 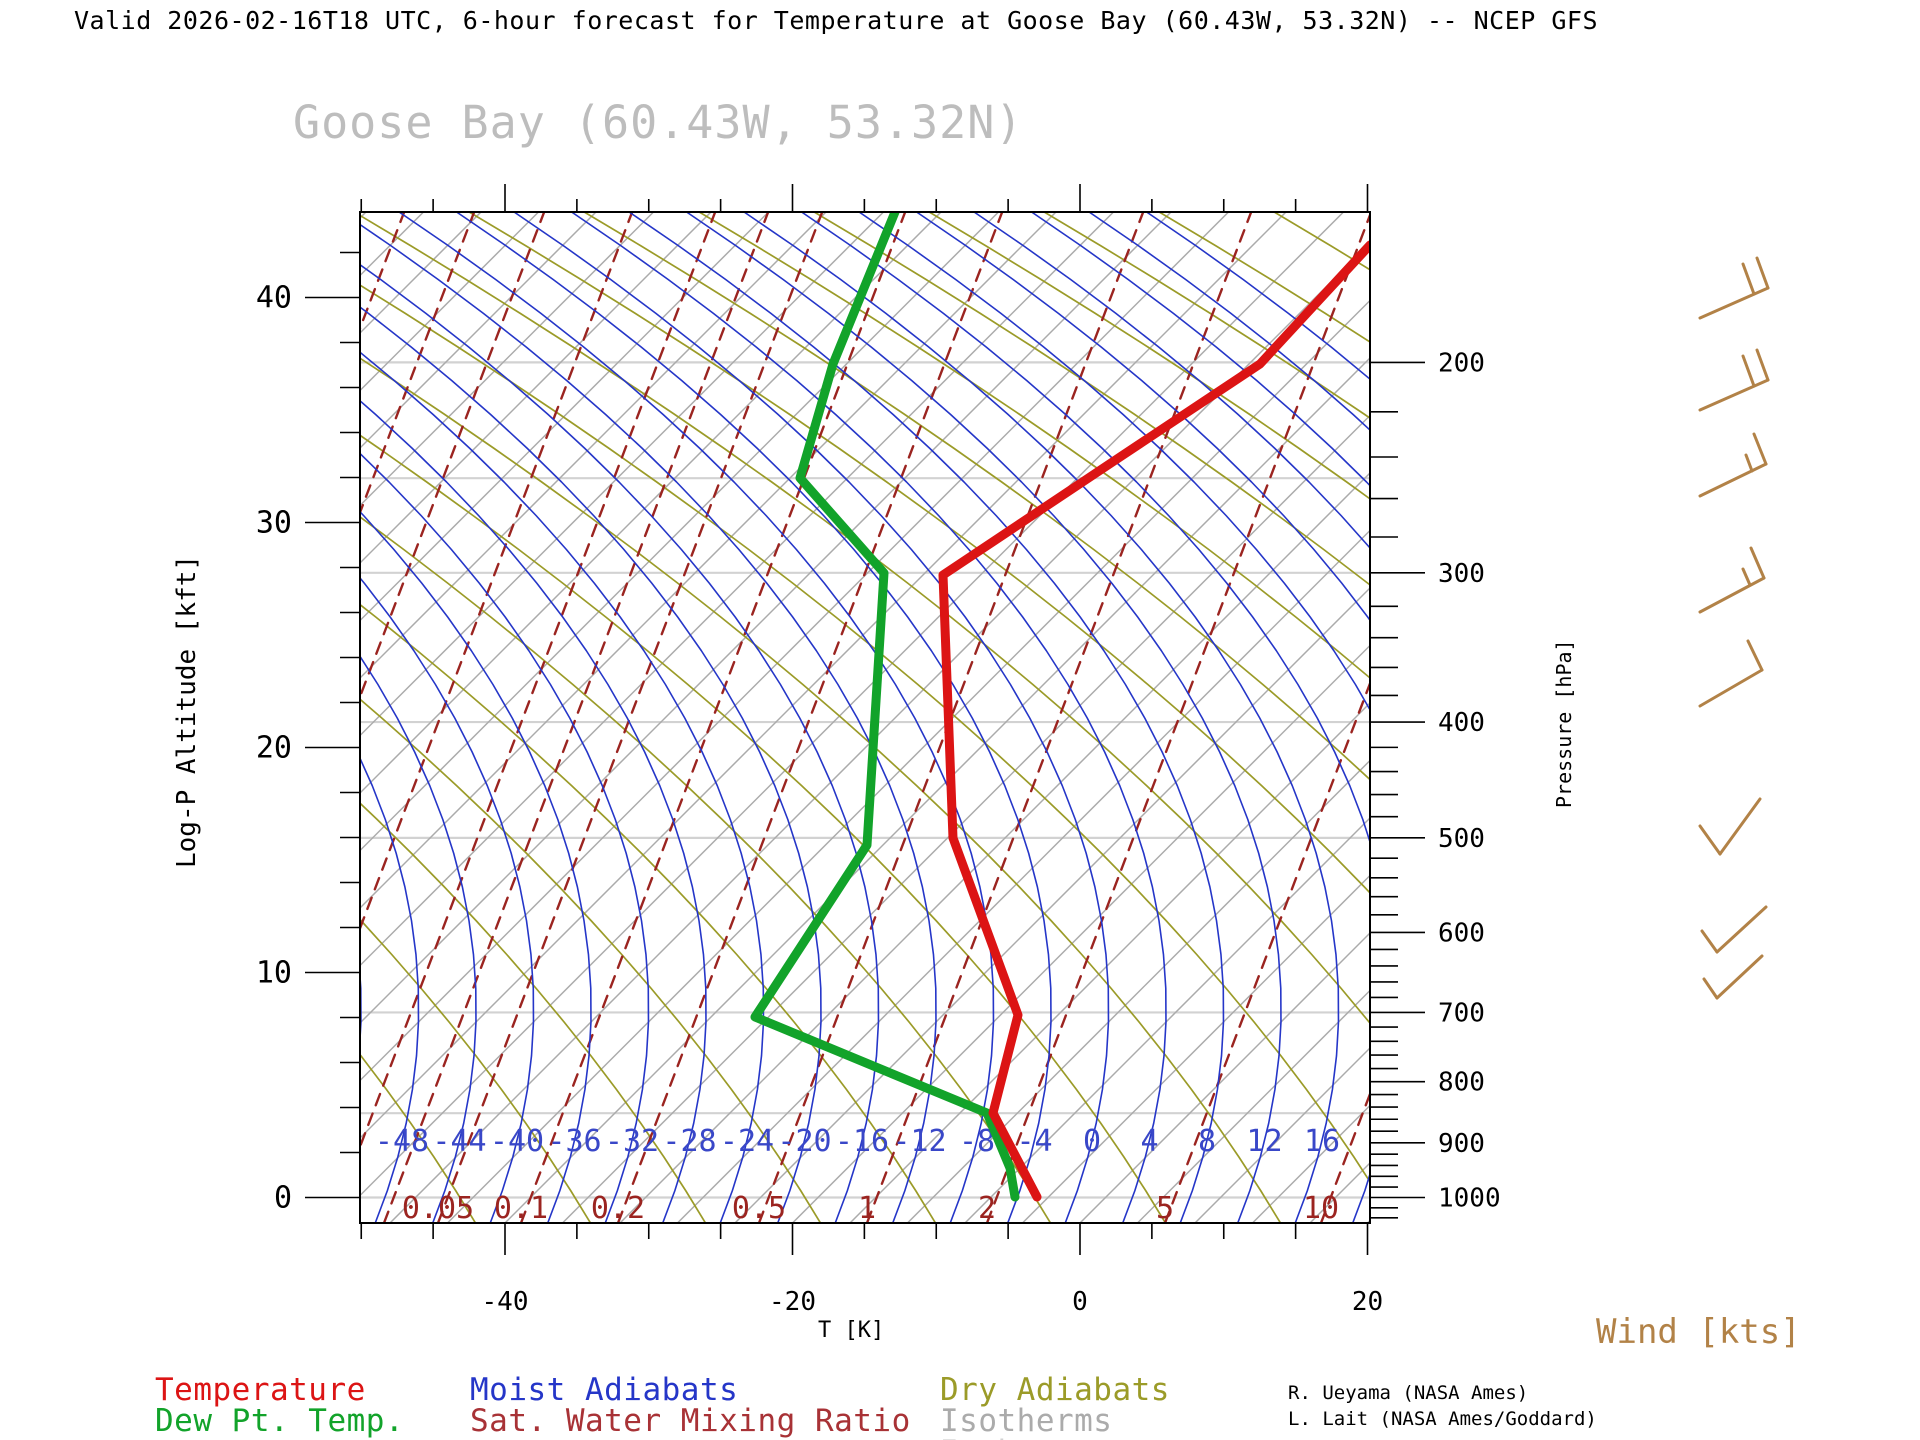 What do you see at coordinates (658, 122) in the screenshot?
I see `chart-title: Goose Bay (60.43W, 53.32N)` at bounding box center [658, 122].